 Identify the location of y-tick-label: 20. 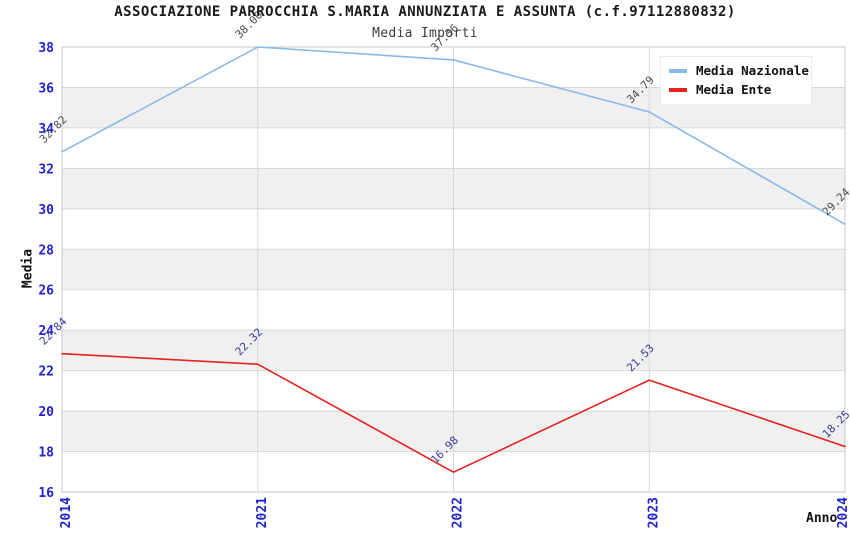
(46, 412).